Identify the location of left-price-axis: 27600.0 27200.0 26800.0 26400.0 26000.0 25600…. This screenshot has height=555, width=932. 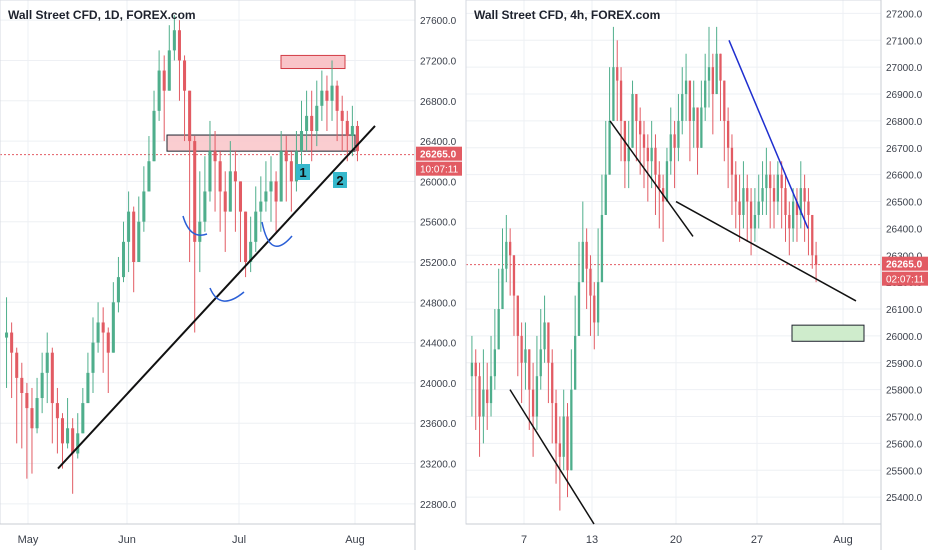
(438, 263).